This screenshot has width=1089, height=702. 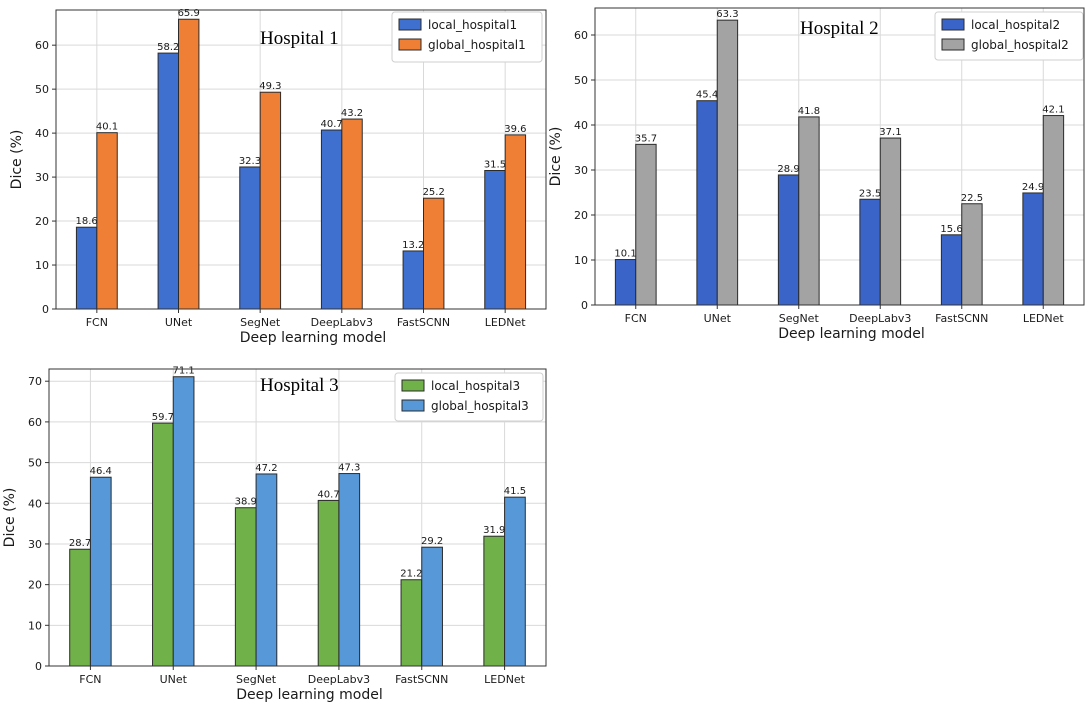 I want to click on data-label: 35.7, so click(x=646, y=138).